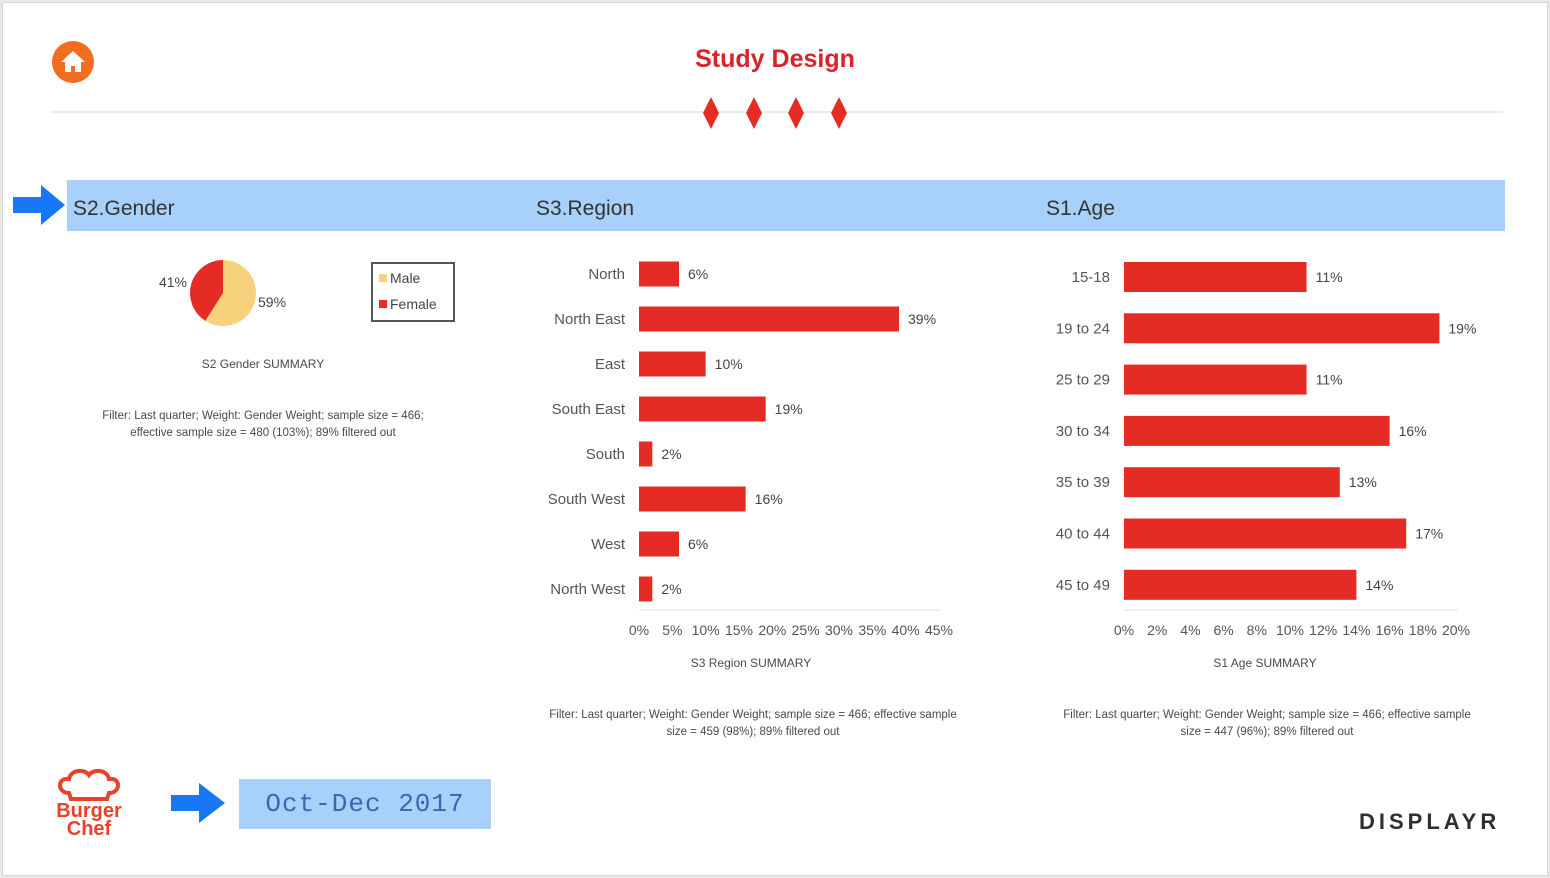 The width and height of the screenshot is (1550, 878). What do you see at coordinates (1083, 585) in the screenshot?
I see `category-label-45-to-49: 45 to 49` at bounding box center [1083, 585].